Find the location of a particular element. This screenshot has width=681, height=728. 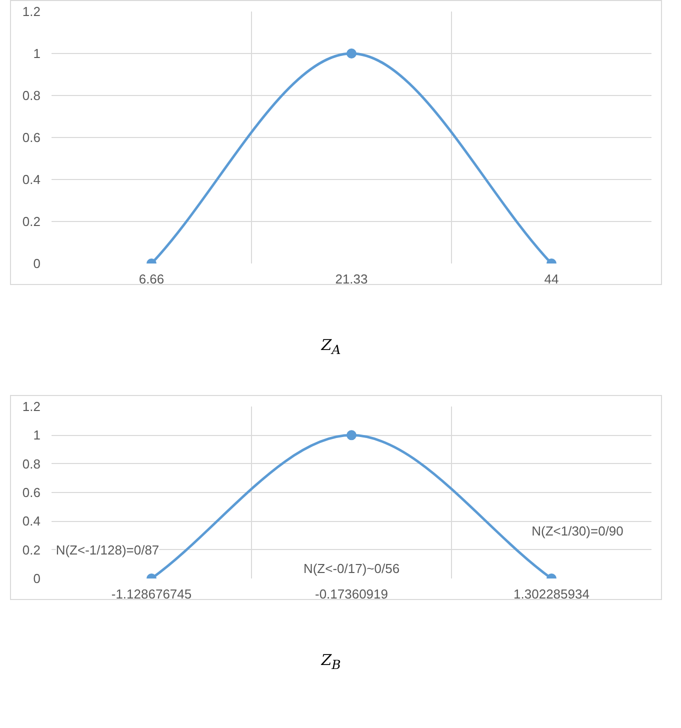

x-axis-title: Z$_{B}$ is located at coordinates (331, 662).